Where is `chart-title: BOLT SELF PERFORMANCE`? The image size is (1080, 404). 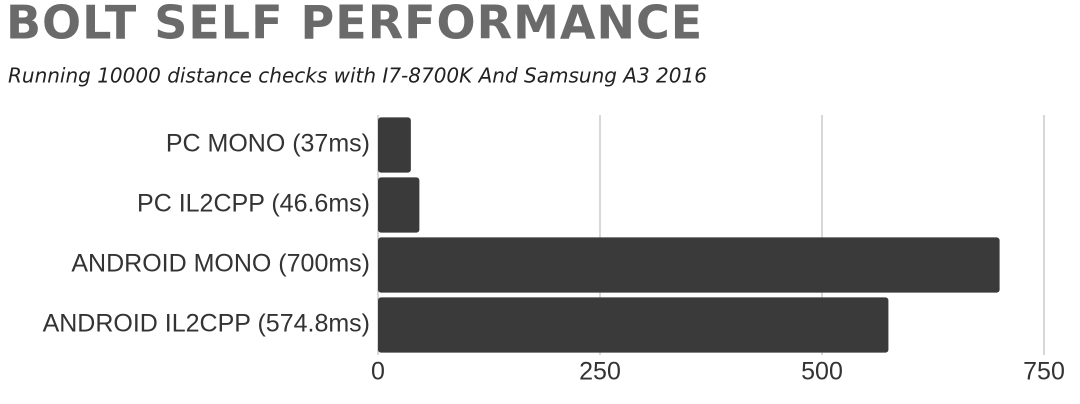
chart-title: BOLT SELF PERFORMANCE is located at coordinates (354, 25).